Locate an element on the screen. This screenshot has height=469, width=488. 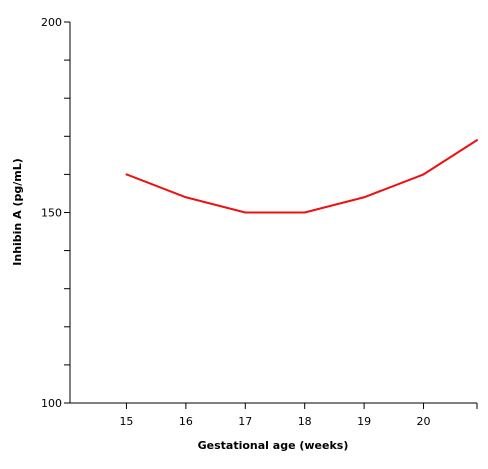
x-axis-title: Gestational age (weeks) is located at coordinates (273, 445).